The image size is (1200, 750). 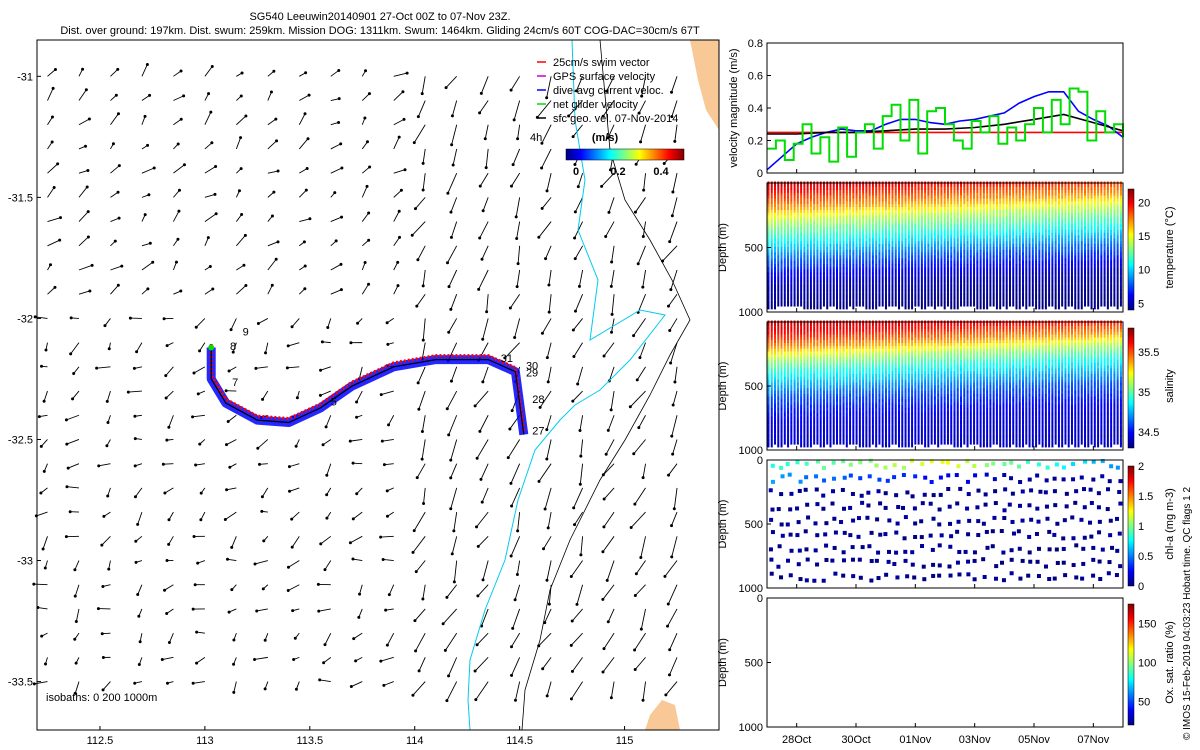 What do you see at coordinates (532, 374) in the screenshot?
I see `day-label: 29` at bounding box center [532, 374].